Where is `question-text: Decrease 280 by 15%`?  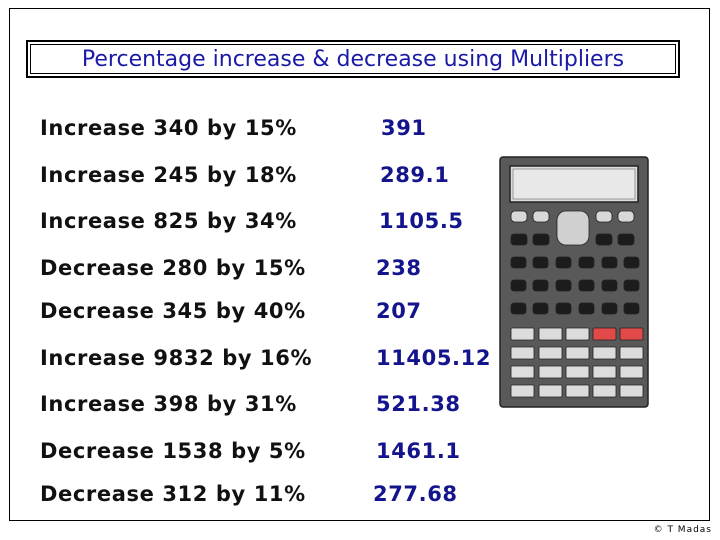
question-text: Decrease 280 by 15% is located at coordinates (173, 268).